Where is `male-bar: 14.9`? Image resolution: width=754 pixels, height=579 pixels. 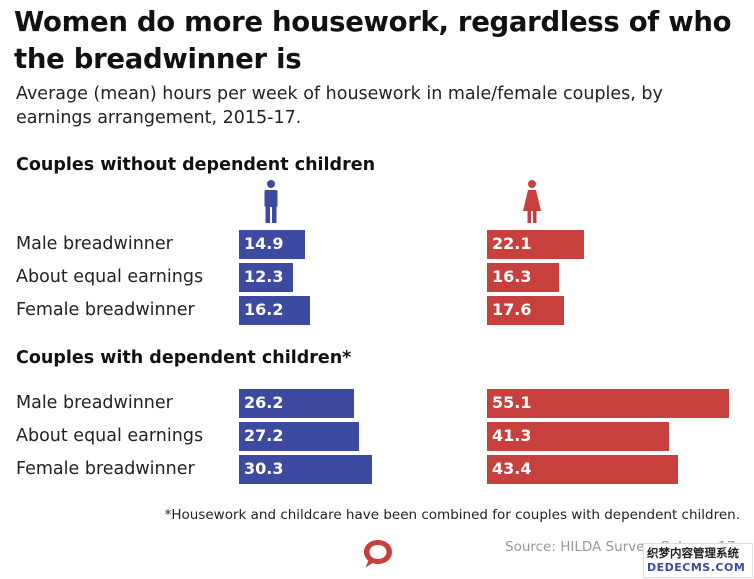 male-bar: 14.9 is located at coordinates (272, 244).